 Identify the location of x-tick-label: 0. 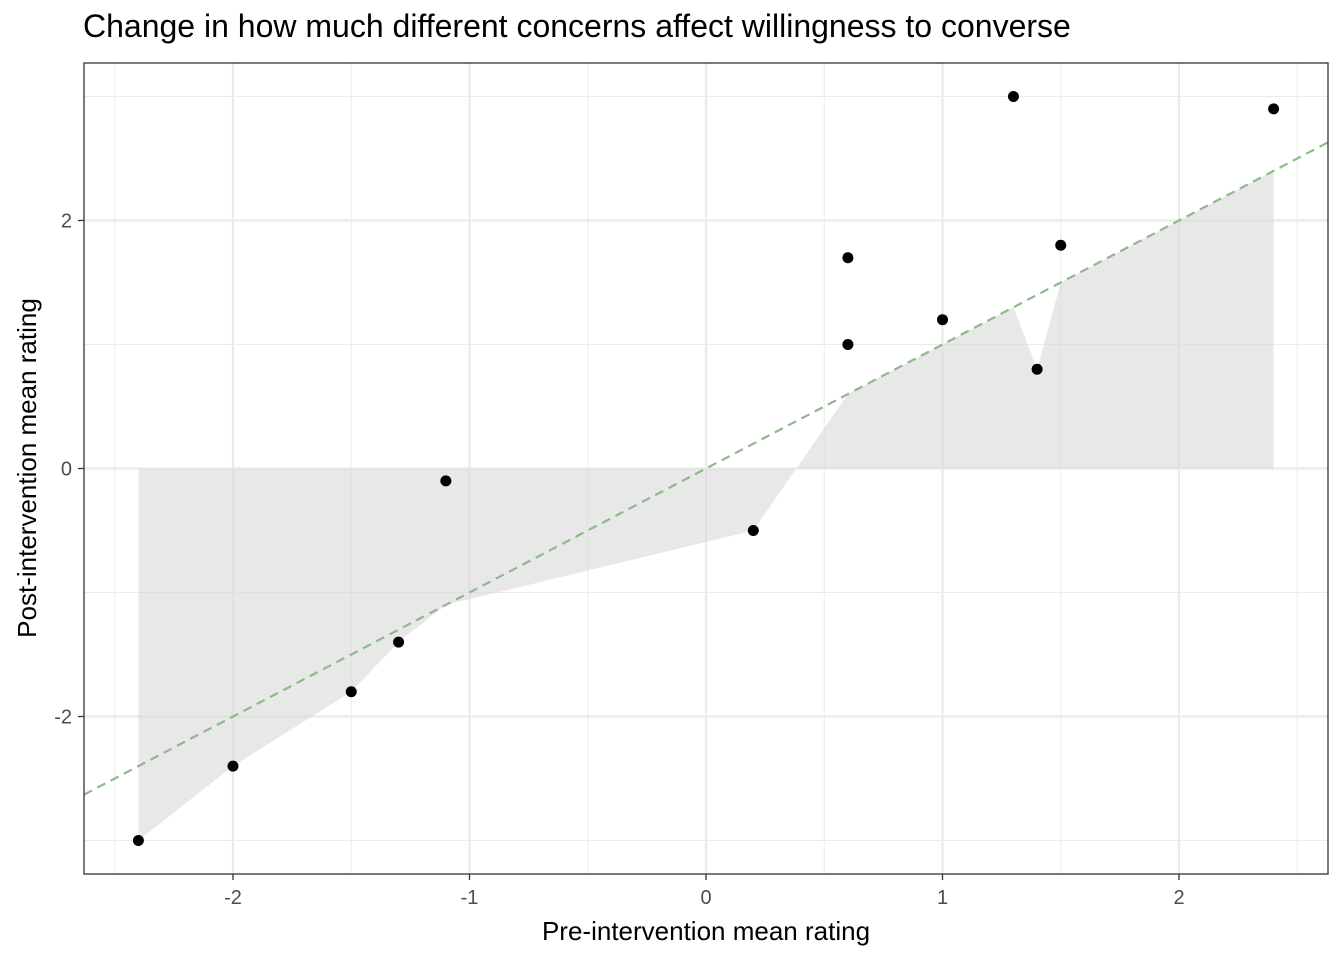
(705, 898).